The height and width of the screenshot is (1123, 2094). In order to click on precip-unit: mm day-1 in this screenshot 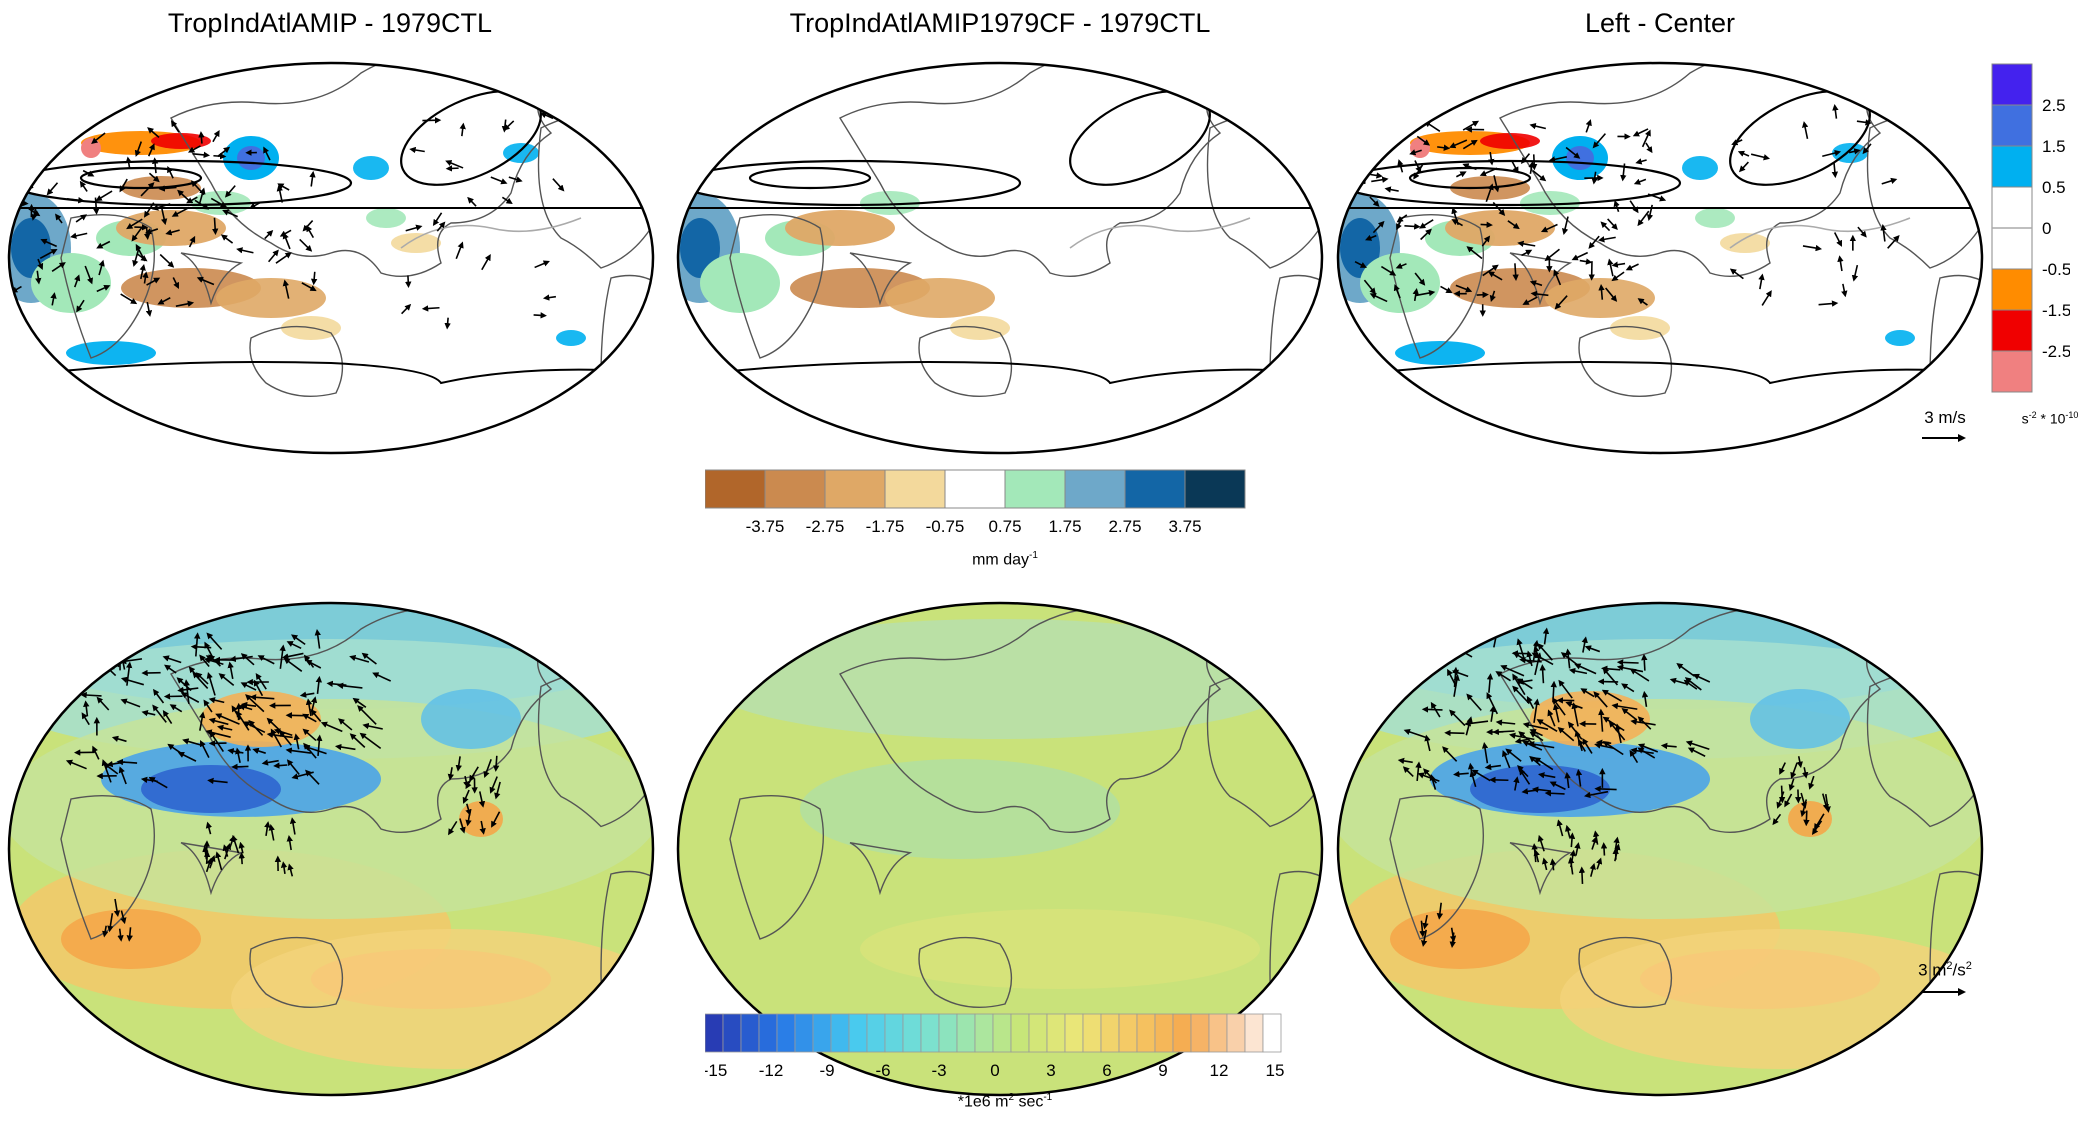, I will do `click(1005, 559)`.